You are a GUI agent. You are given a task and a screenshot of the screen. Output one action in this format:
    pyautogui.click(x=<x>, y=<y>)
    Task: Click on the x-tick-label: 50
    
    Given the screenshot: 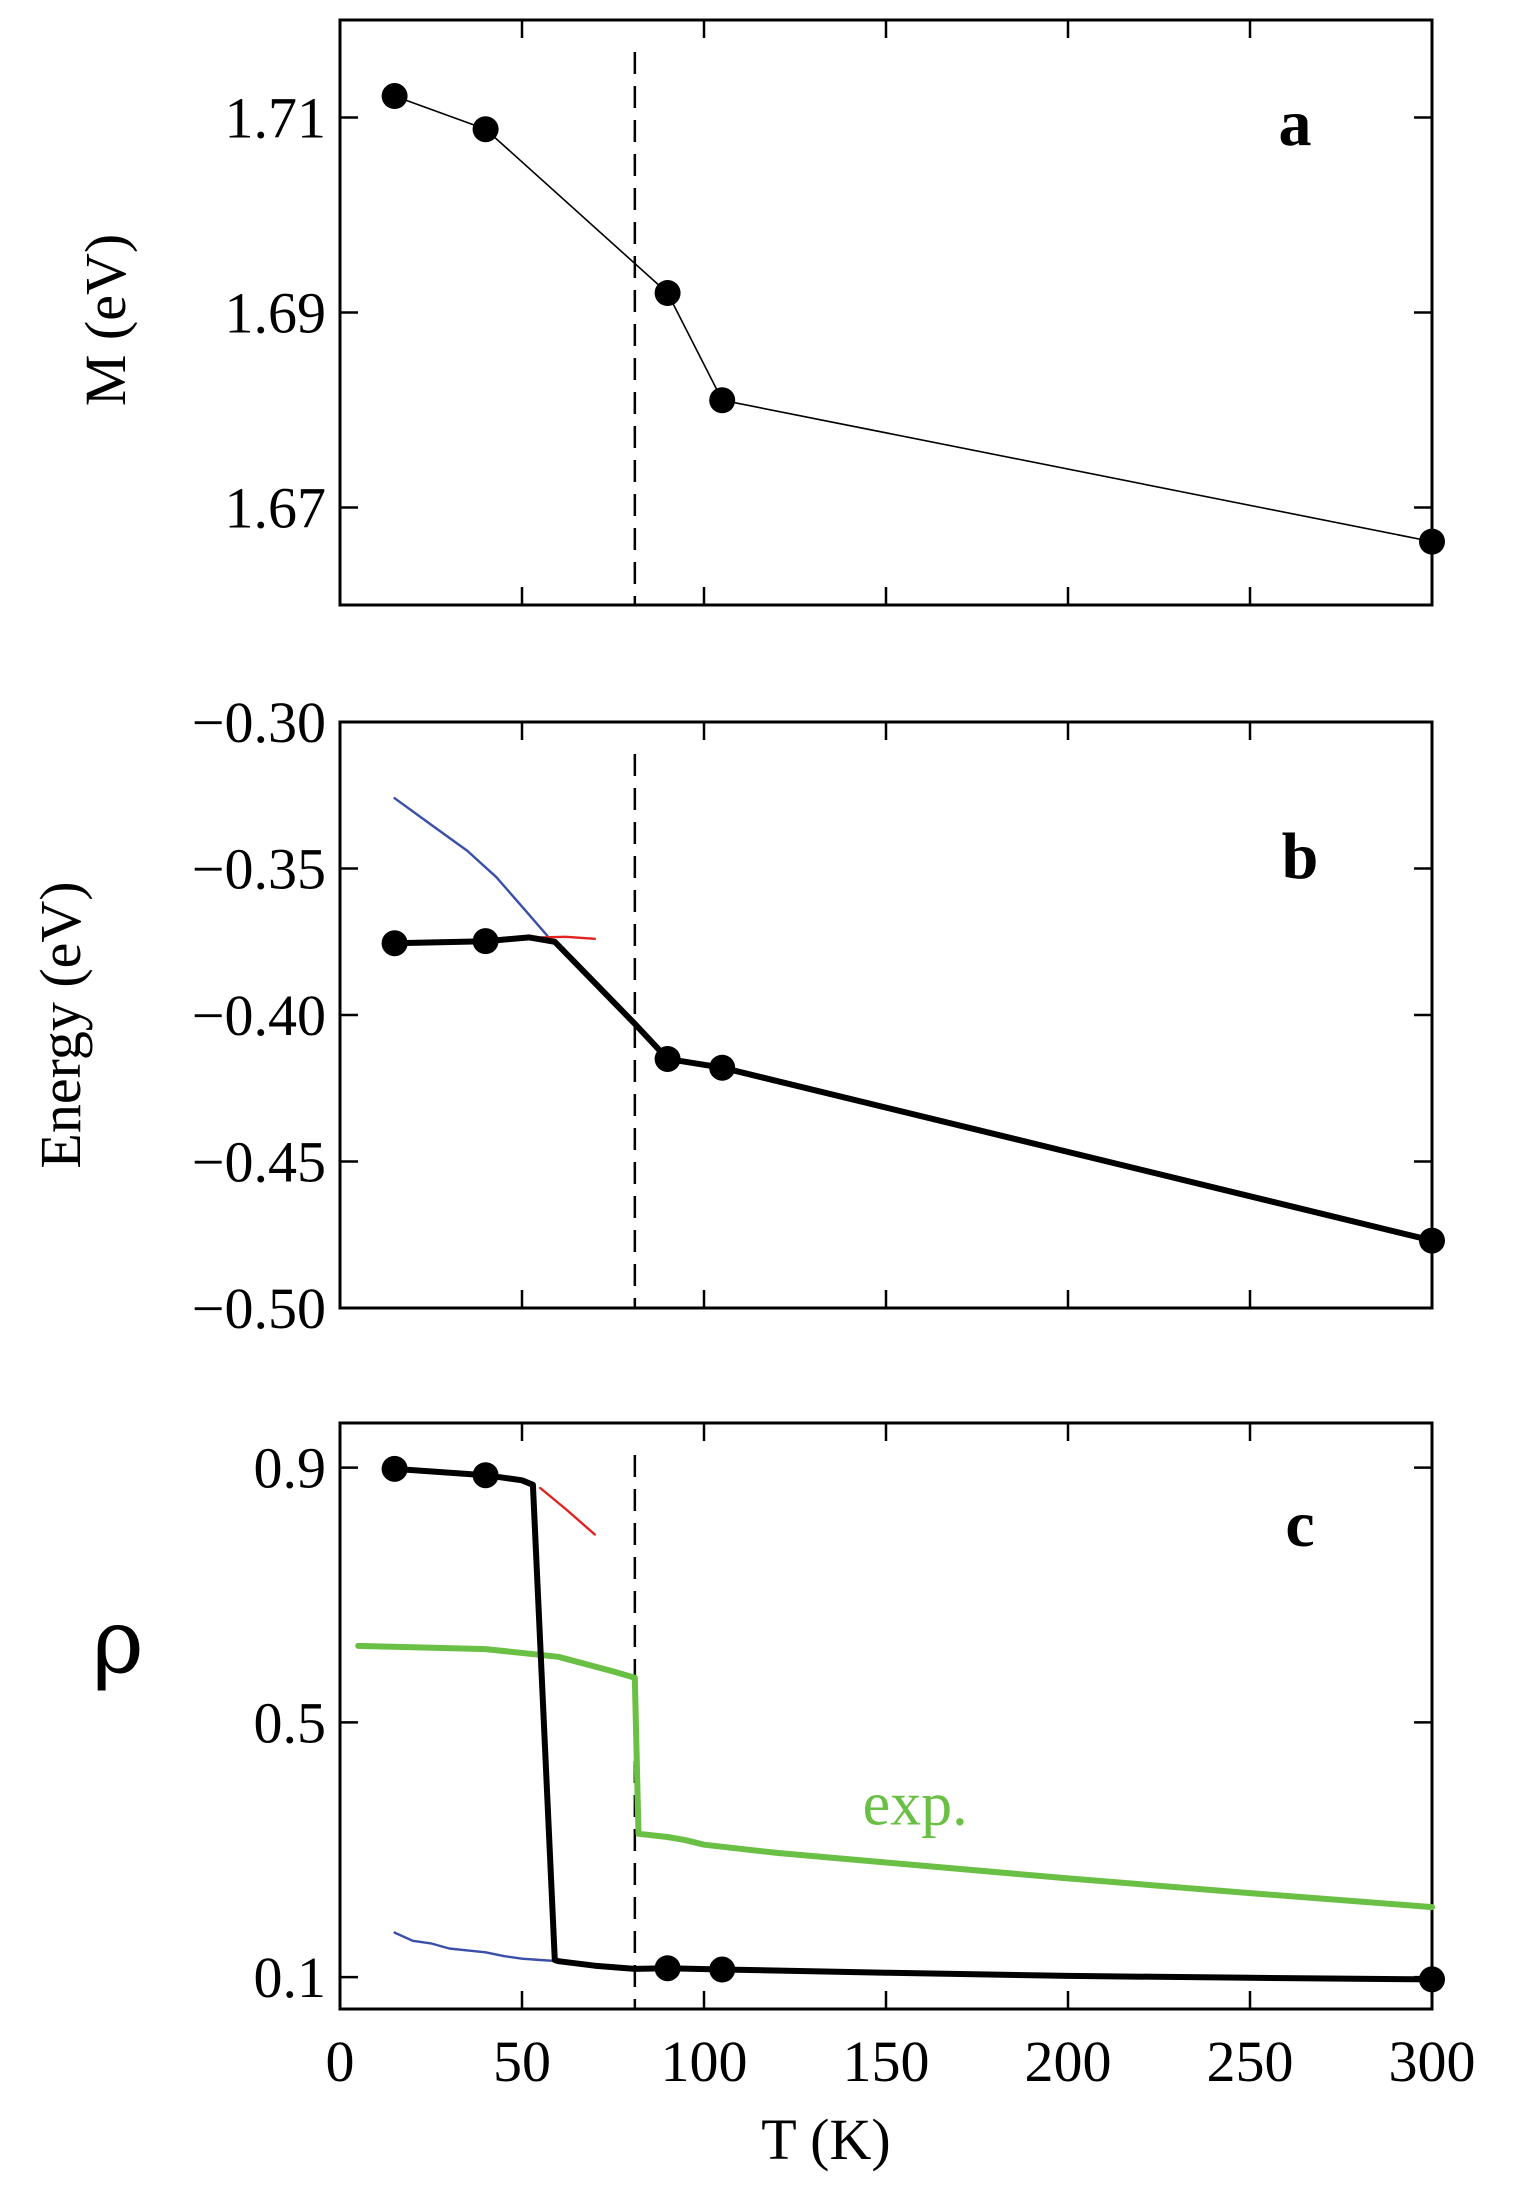 What is the action you would take?
    pyautogui.click(x=522, y=2061)
    